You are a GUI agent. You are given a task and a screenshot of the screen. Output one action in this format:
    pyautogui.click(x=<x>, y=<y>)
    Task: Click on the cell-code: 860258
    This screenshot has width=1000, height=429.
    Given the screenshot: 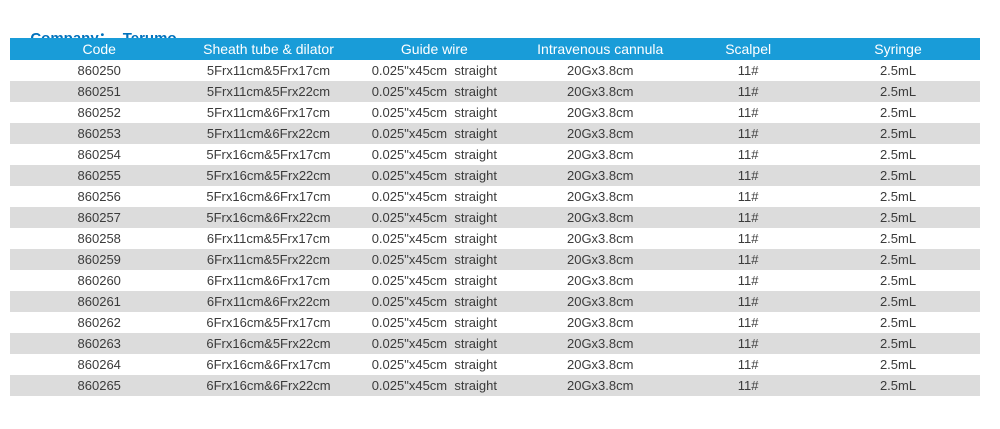 What is the action you would take?
    pyautogui.click(x=99, y=238)
    